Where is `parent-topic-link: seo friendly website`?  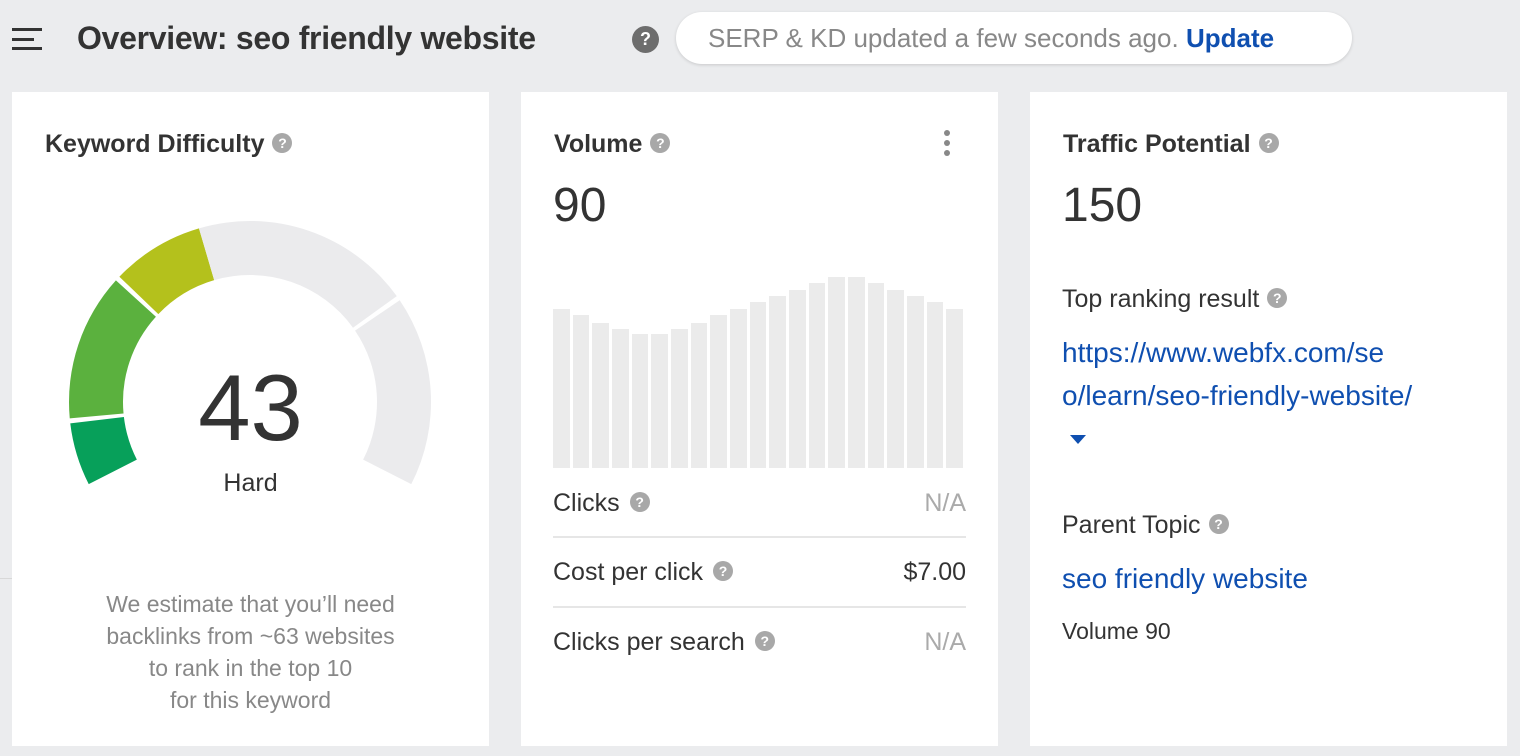 parent-topic-link: seo friendly website is located at coordinates (1185, 578).